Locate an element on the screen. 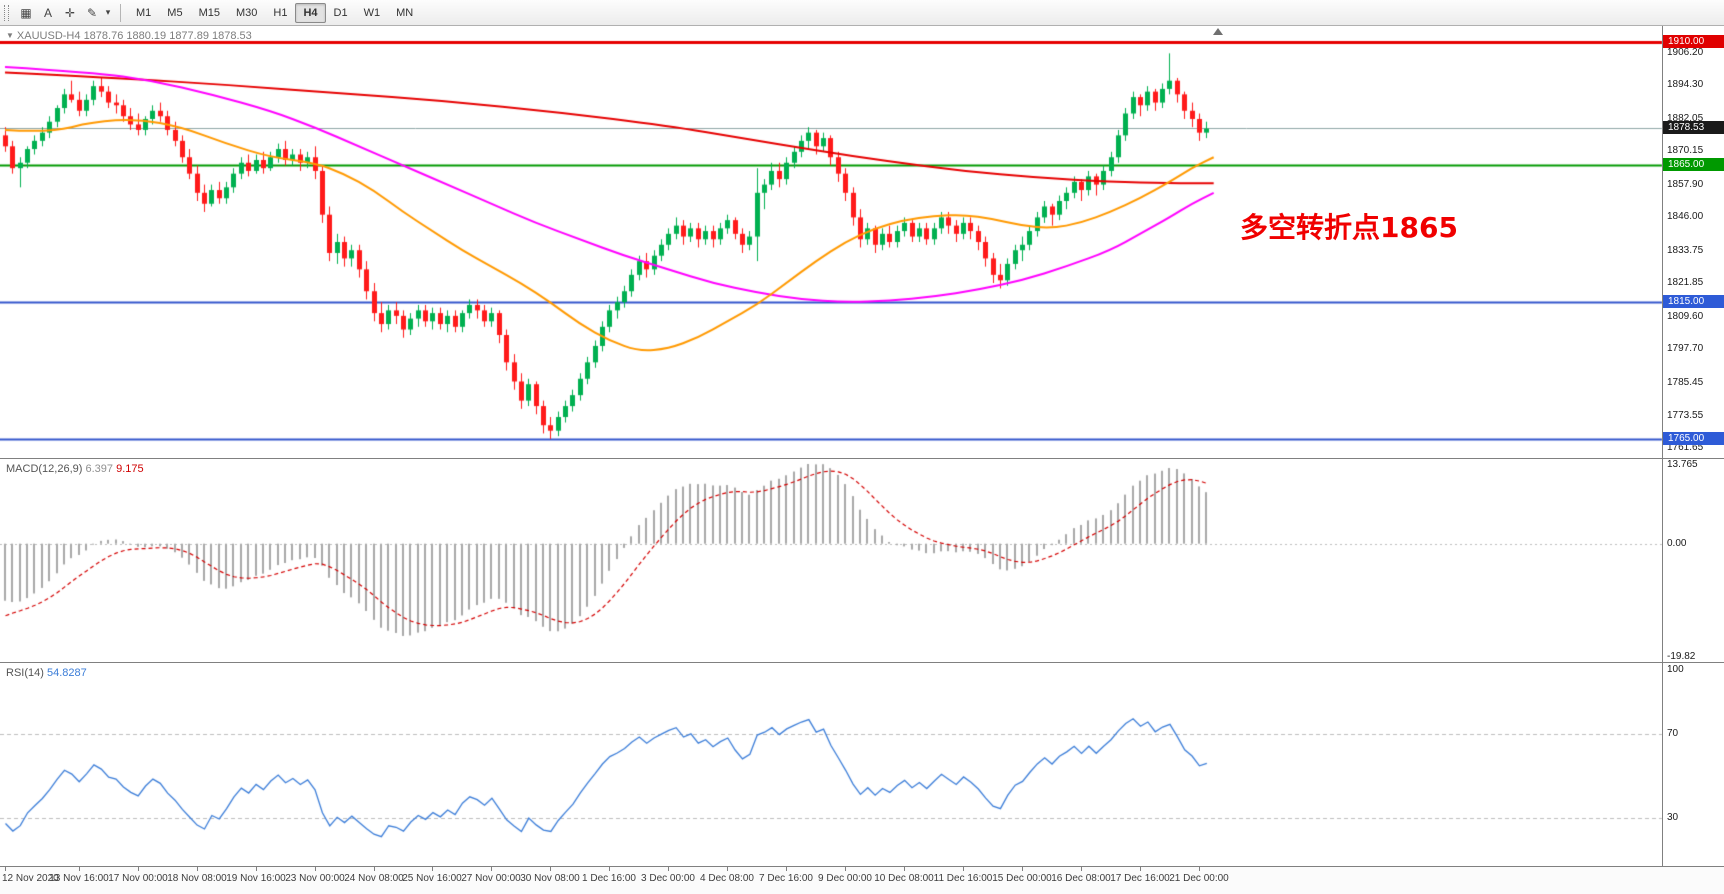 Image resolution: width=1724 pixels, height=894 pixels. timeframe-buttons: M1 M5 M15 M30 H1 H4 D1 W1 MN is located at coordinates (274, 12).